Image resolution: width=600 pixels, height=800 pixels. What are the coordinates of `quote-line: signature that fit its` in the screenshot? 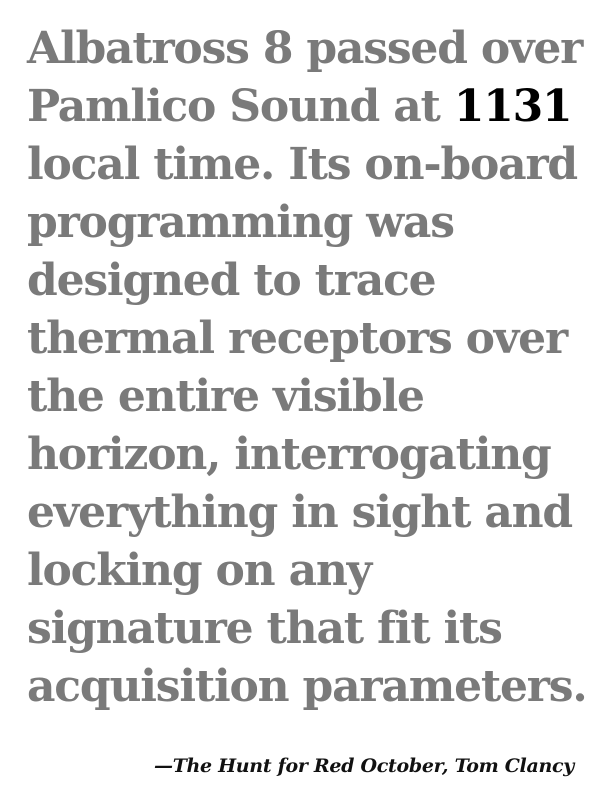 It's located at (265, 628).